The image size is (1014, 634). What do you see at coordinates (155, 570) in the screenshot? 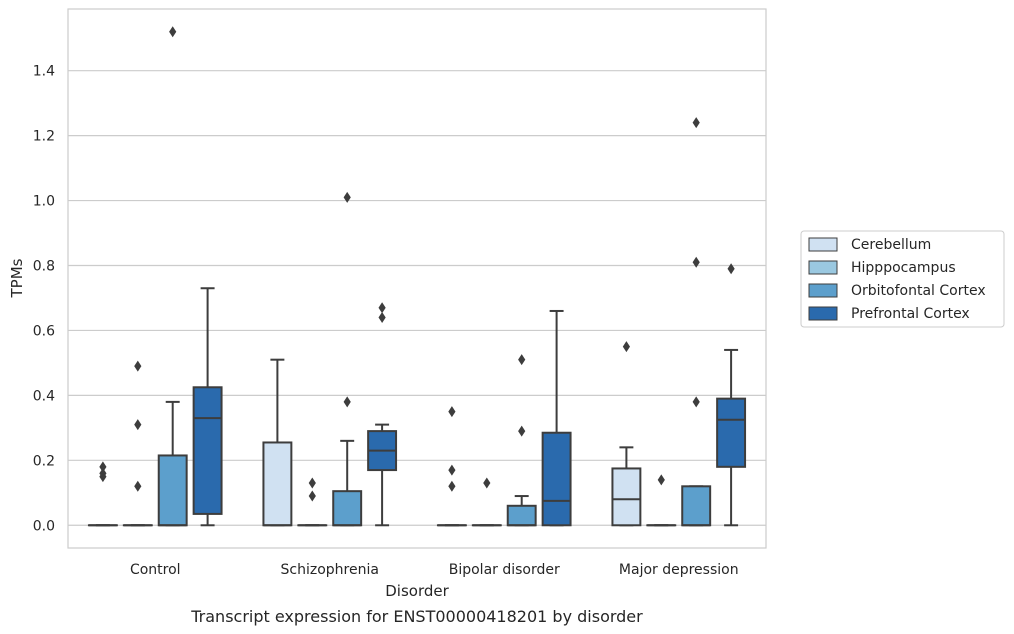
I see `x-tick-label: Control` at bounding box center [155, 570].